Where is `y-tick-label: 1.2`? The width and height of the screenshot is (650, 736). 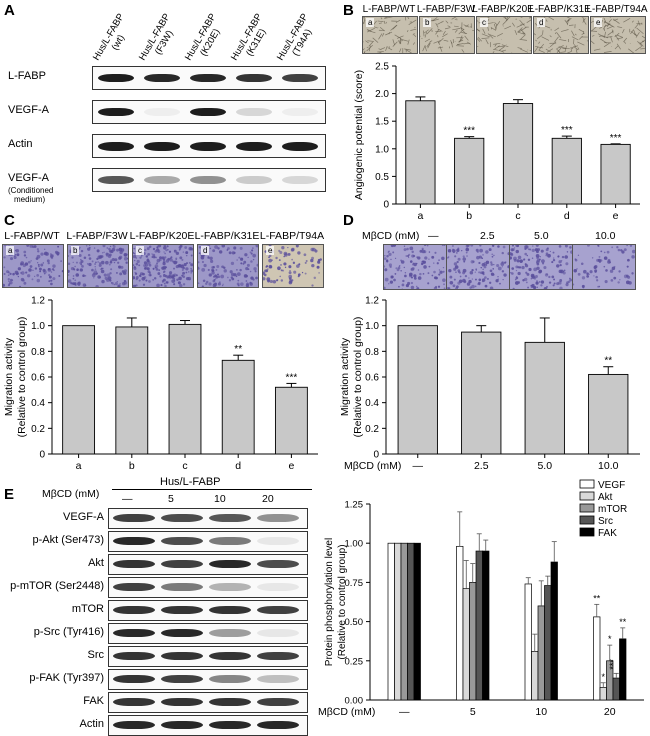 y-tick-label: 1.2 is located at coordinates (372, 301).